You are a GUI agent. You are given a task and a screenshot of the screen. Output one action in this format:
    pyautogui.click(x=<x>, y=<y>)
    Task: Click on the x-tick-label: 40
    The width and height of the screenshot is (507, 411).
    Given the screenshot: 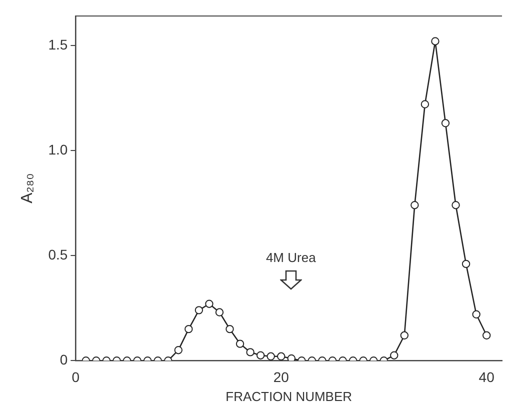 What is the action you would take?
    pyautogui.click(x=486, y=376)
    